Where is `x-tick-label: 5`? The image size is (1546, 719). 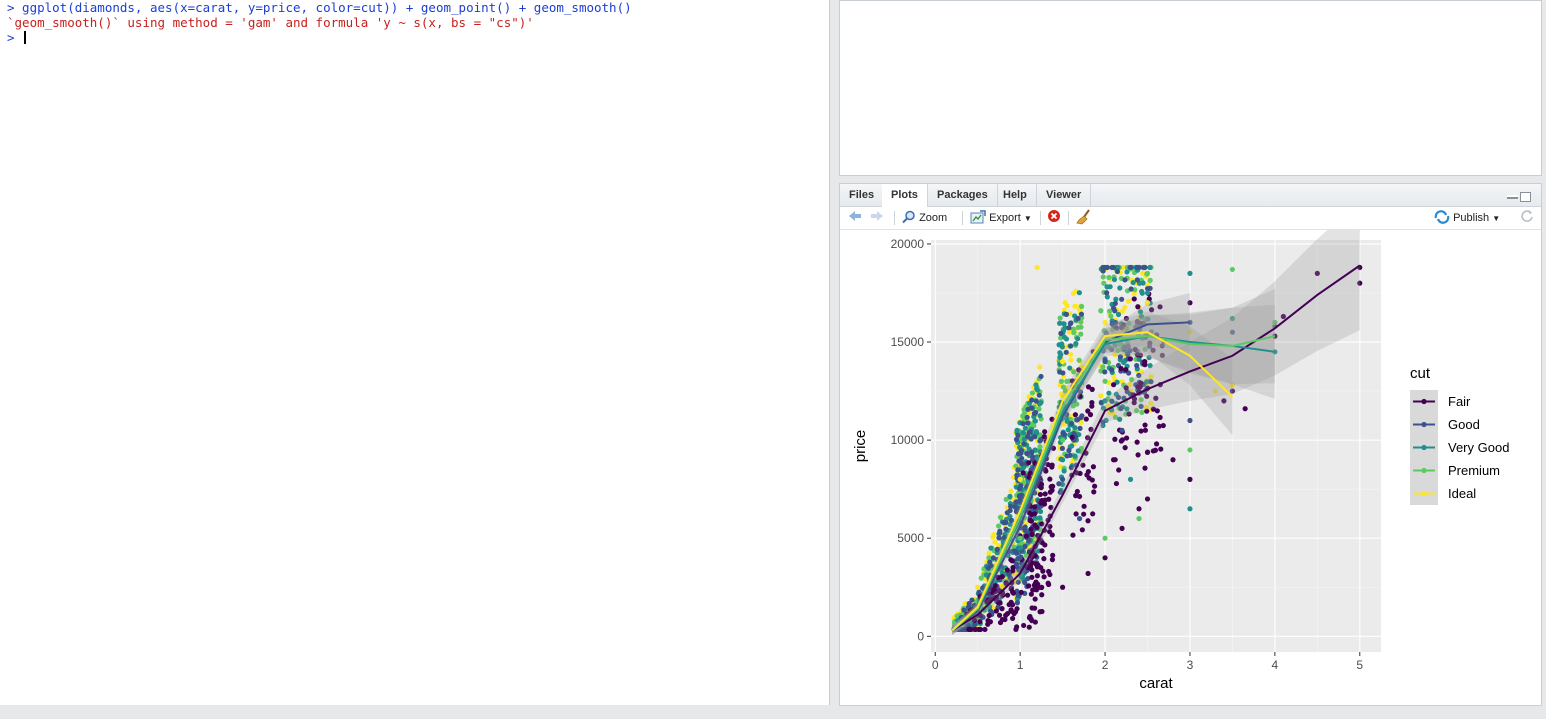 x-tick-label: 5 is located at coordinates (1359, 665).